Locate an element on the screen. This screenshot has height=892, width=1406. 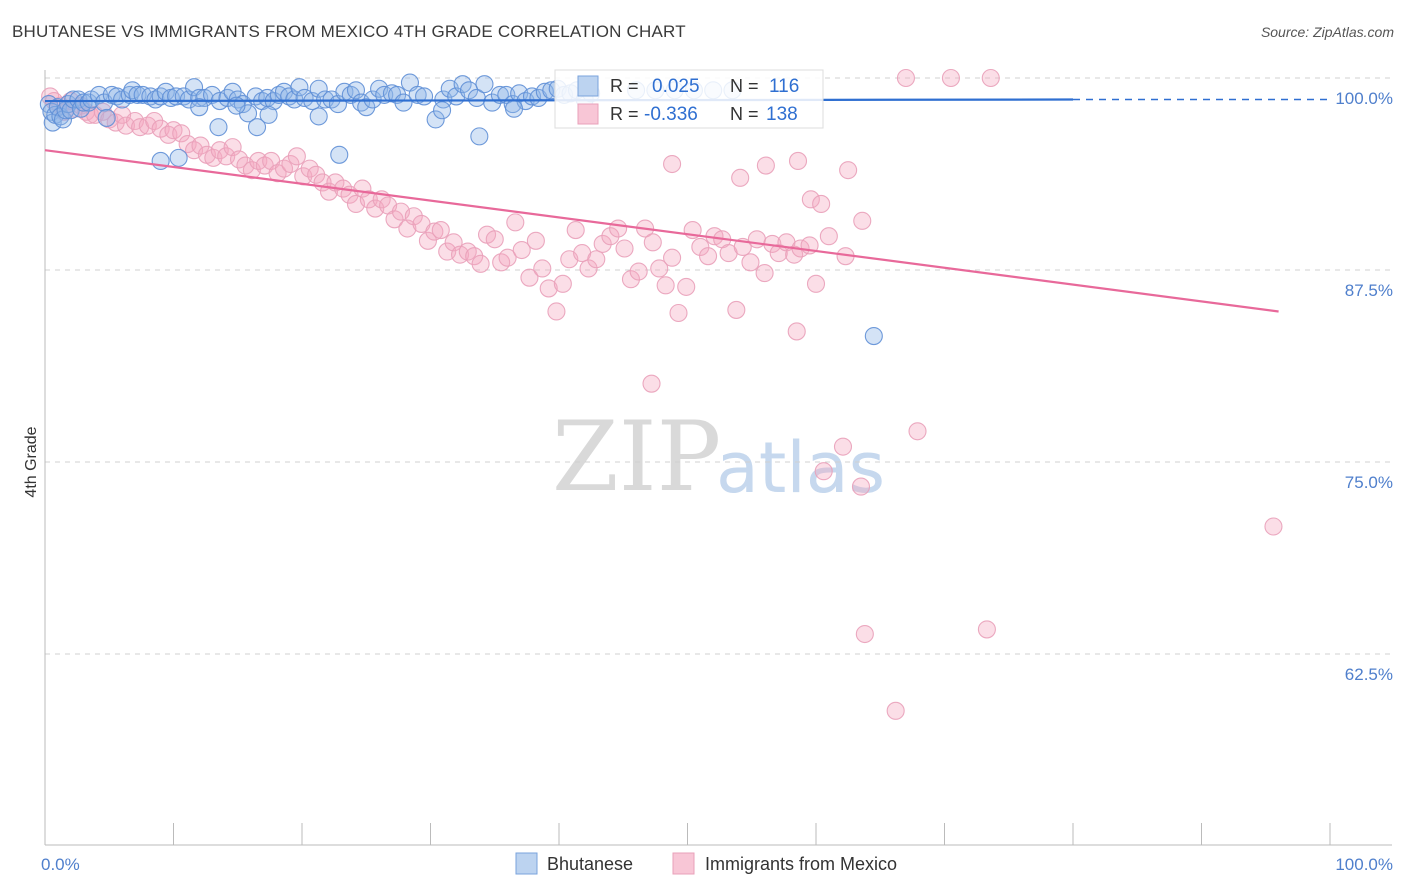
bottom-legend-swatch-bhutanese is located at coordinates (526, 863).